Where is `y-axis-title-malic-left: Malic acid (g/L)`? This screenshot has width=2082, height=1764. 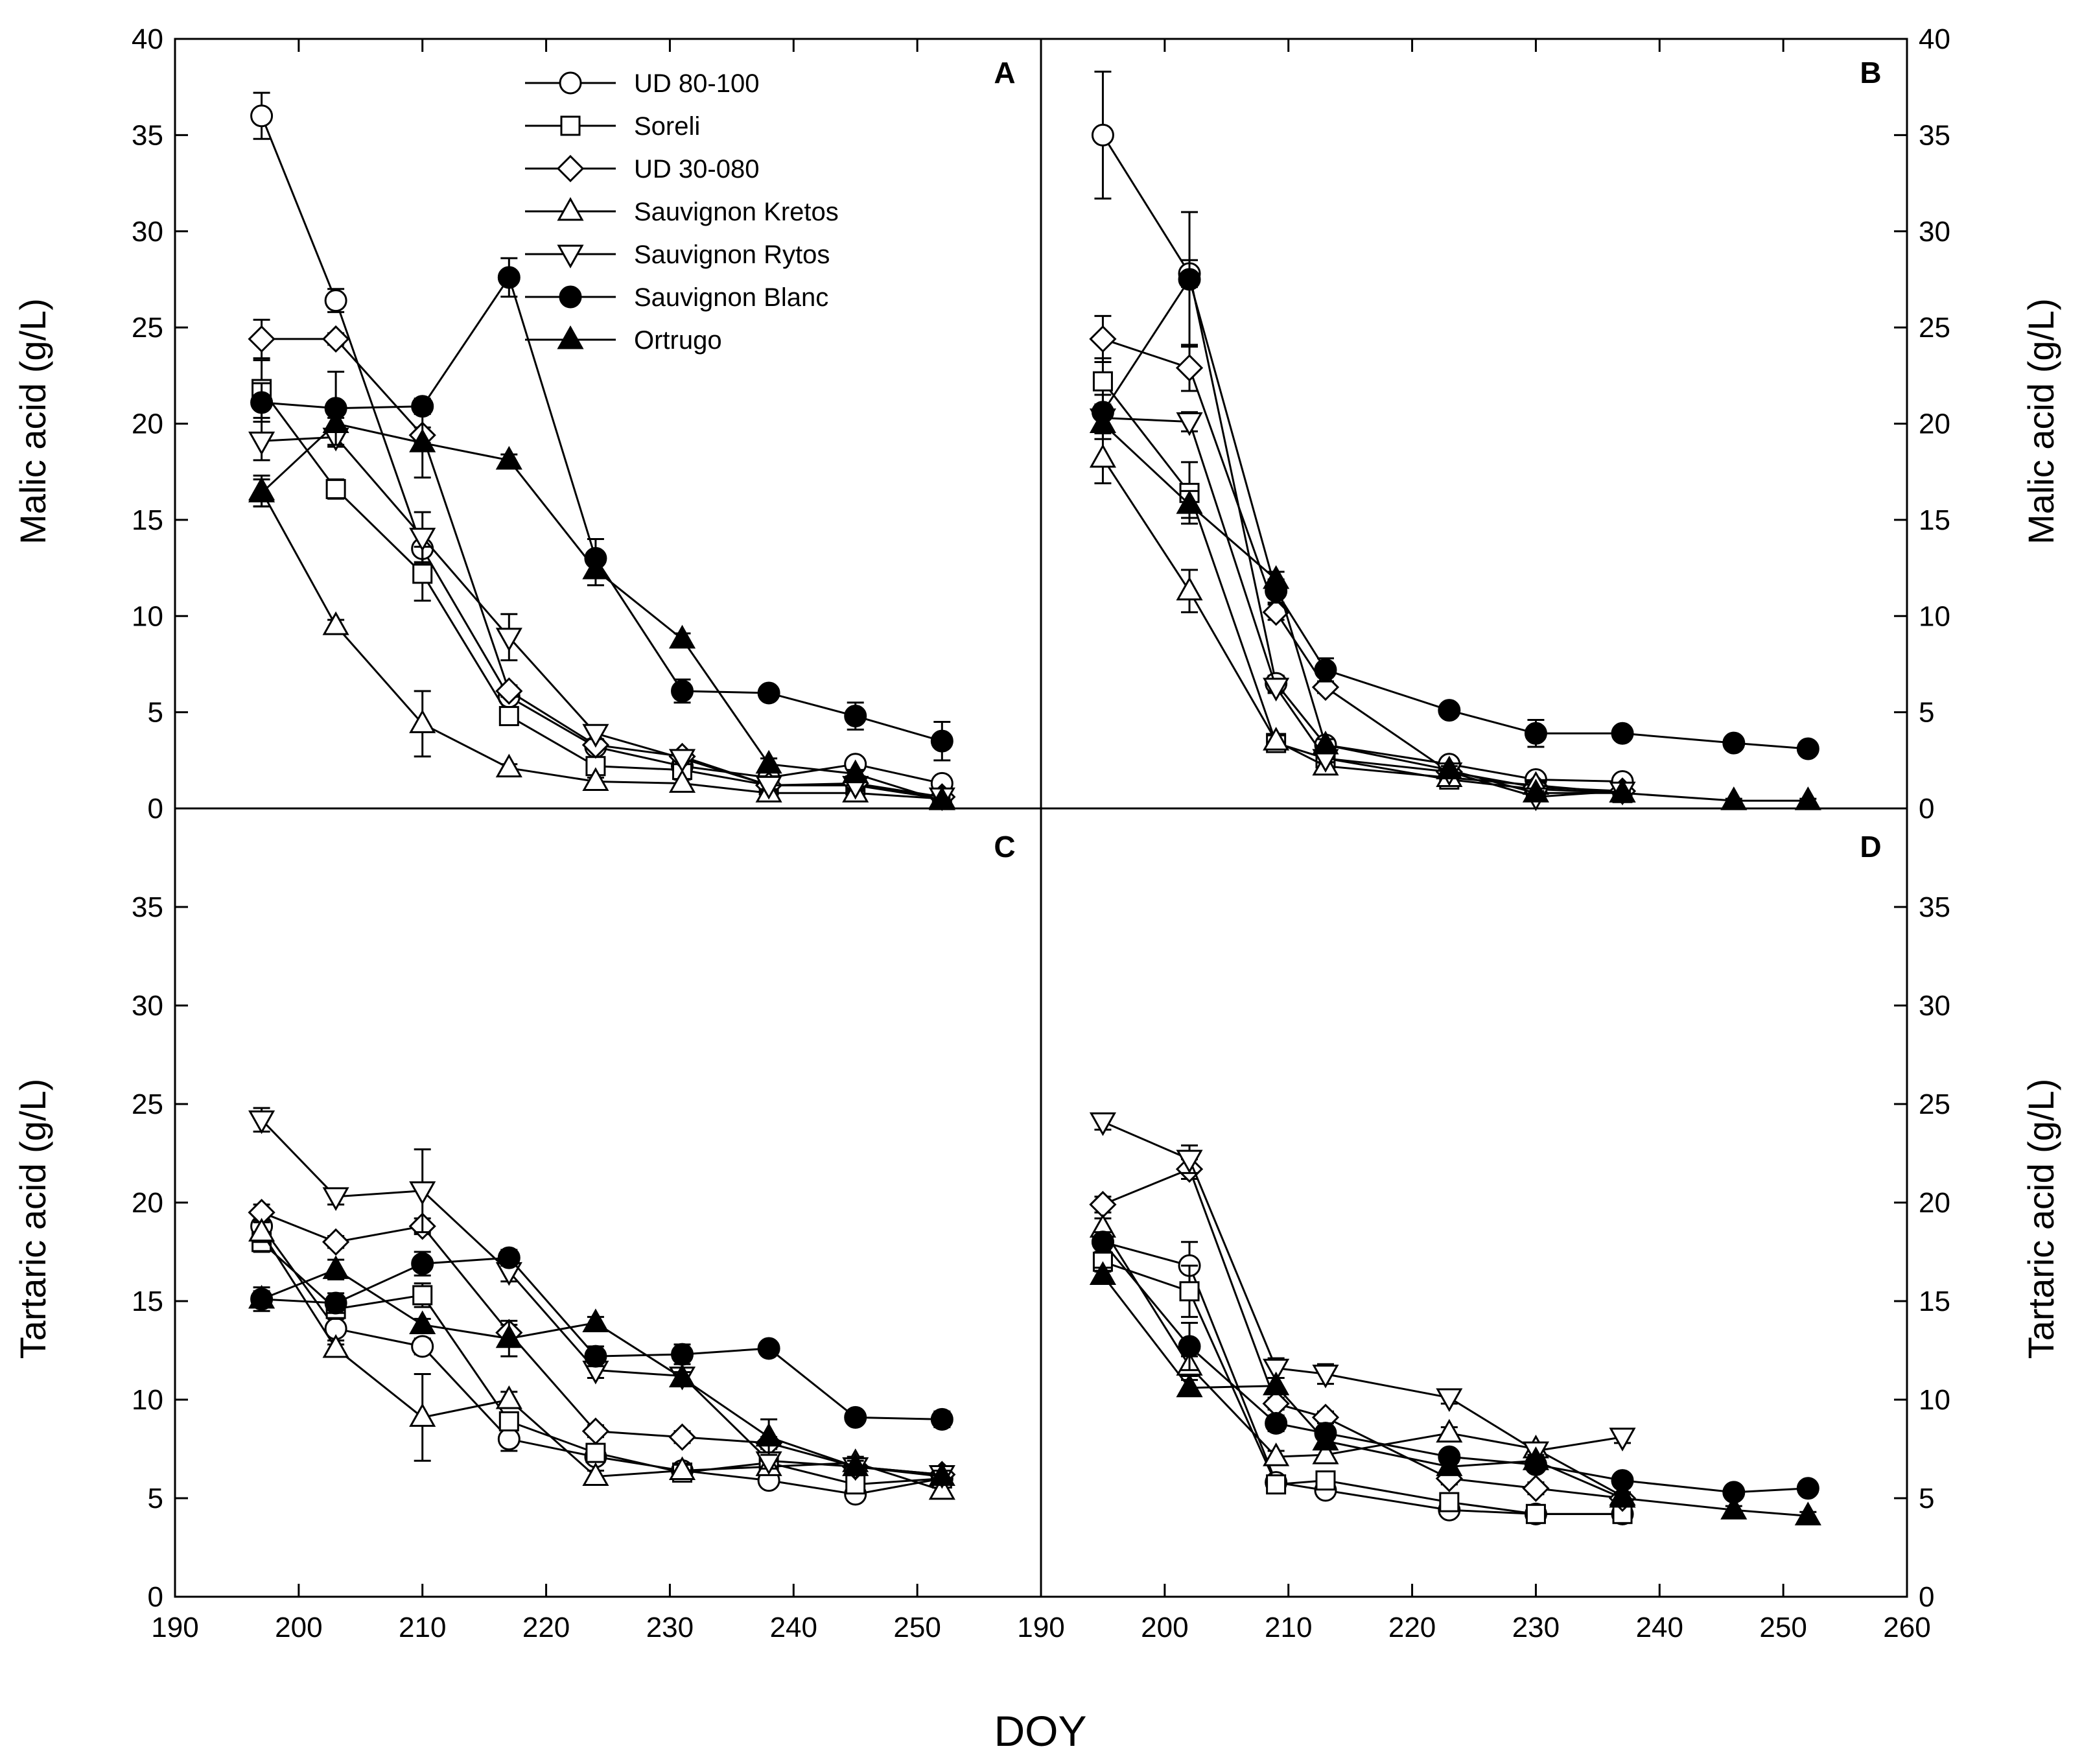 y-axis-title-malic-left: Malic acid (g/L) is located at coordinates (32, 422).